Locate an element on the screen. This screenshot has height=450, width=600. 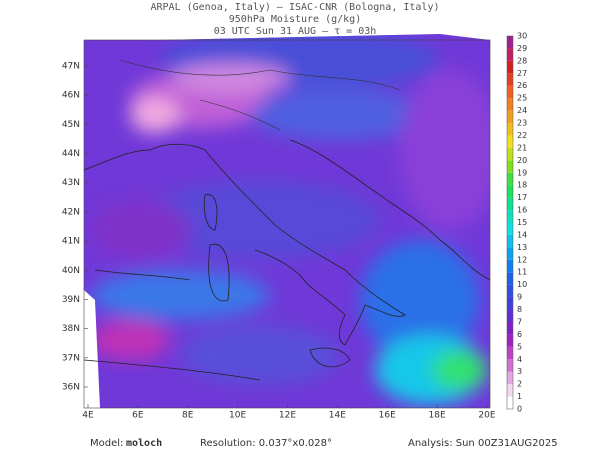
colorbar-label: 2 is located at coordinates (519, 384).